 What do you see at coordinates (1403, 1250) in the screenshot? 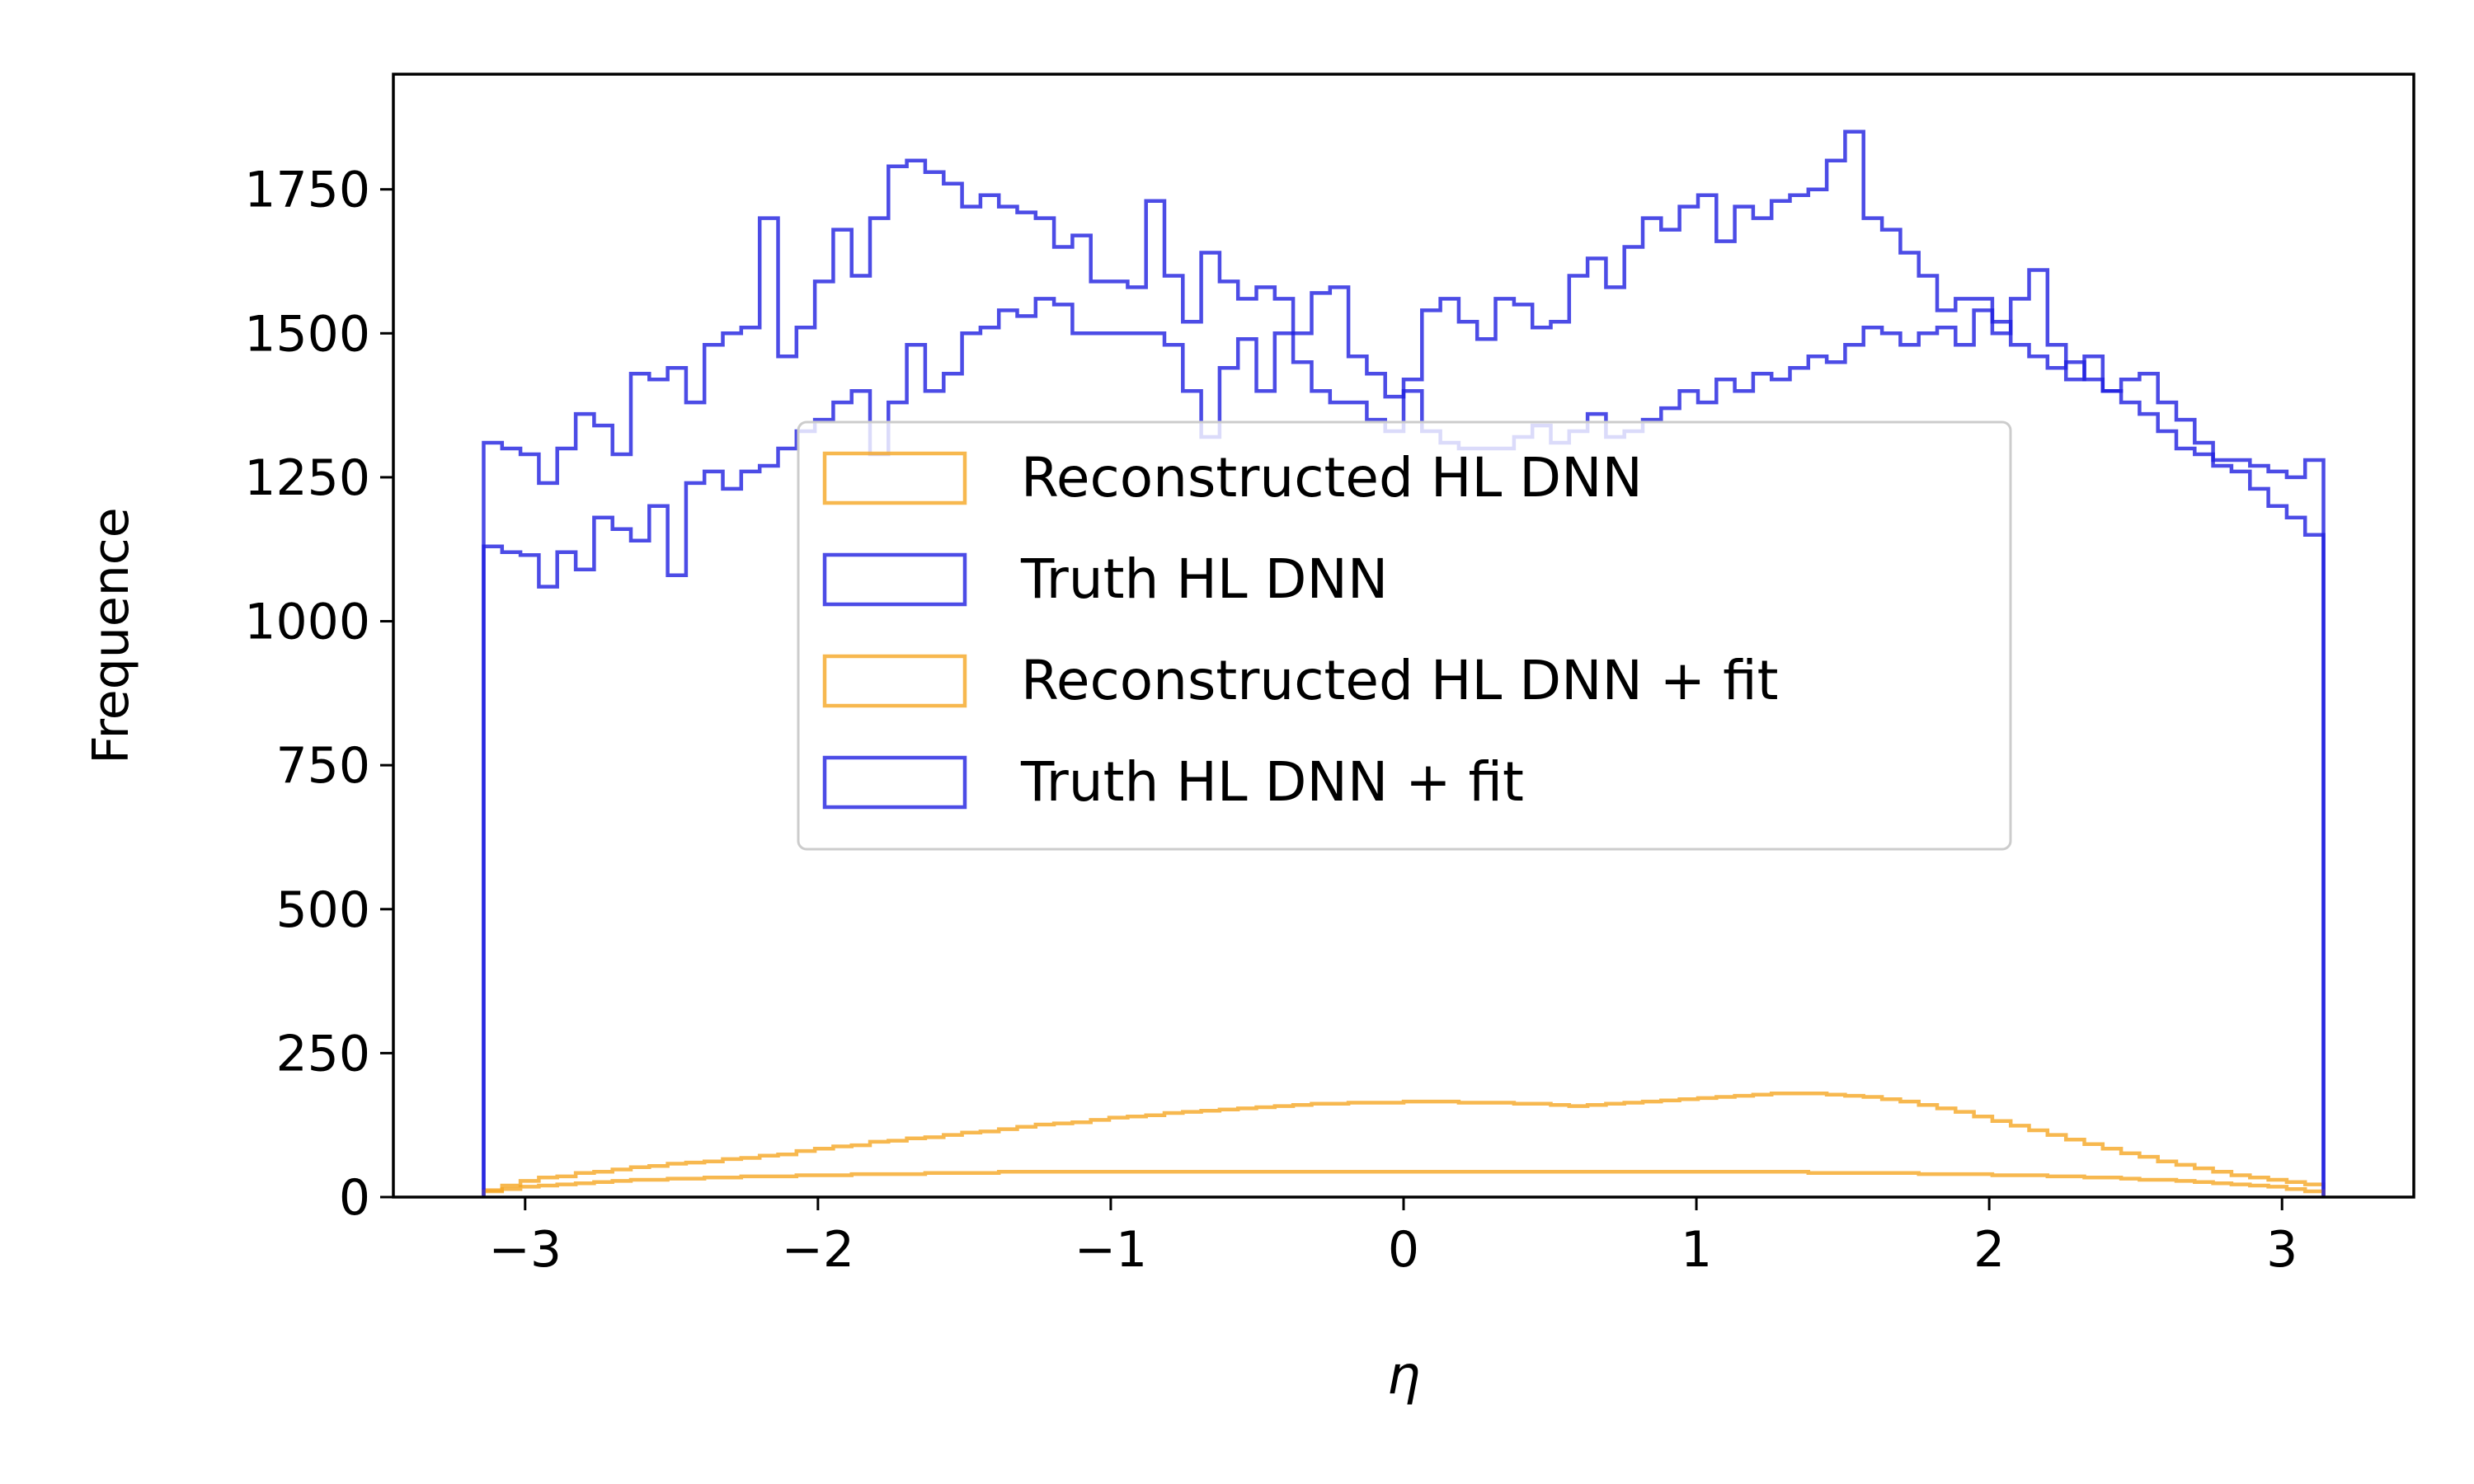
I see `x-tick-label: 0` at bounding box center [1403, 1250].